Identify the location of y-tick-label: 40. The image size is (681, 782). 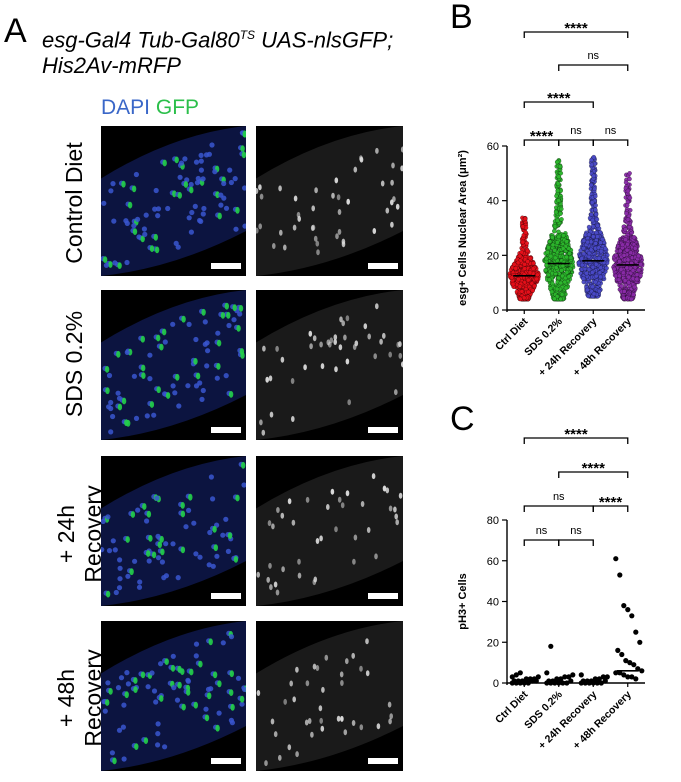
(493, 603).